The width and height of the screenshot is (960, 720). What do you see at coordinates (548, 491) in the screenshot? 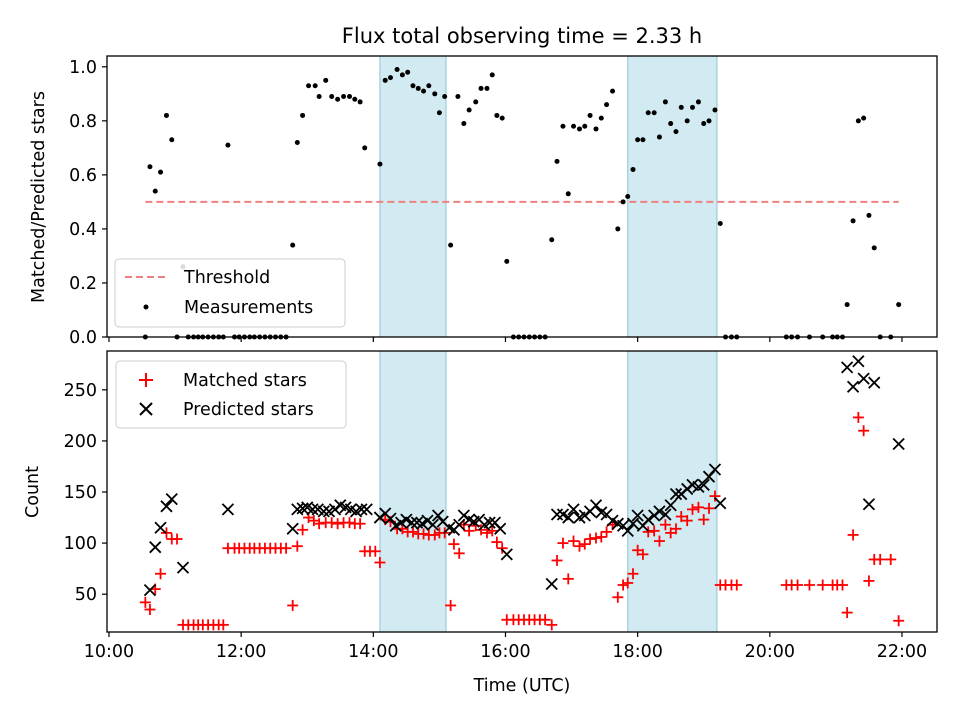
I see `bottom-bands` at bounding box center [548, 491].